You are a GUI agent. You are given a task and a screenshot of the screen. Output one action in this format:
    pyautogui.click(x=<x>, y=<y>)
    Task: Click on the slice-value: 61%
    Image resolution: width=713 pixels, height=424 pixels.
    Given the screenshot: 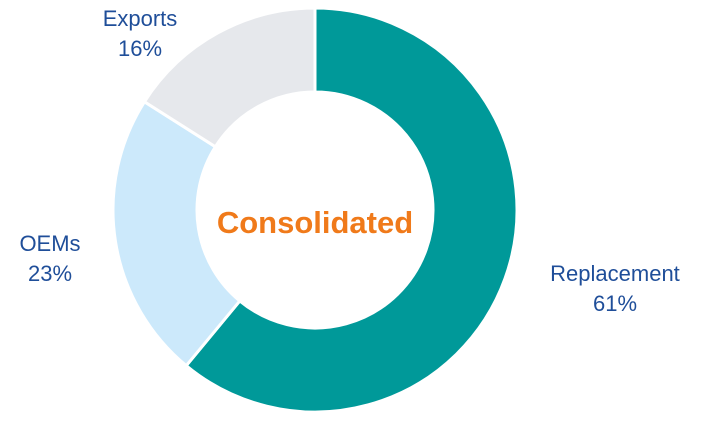 What is the action you would take?
    pyautogui.click(x=615, y=303)
    